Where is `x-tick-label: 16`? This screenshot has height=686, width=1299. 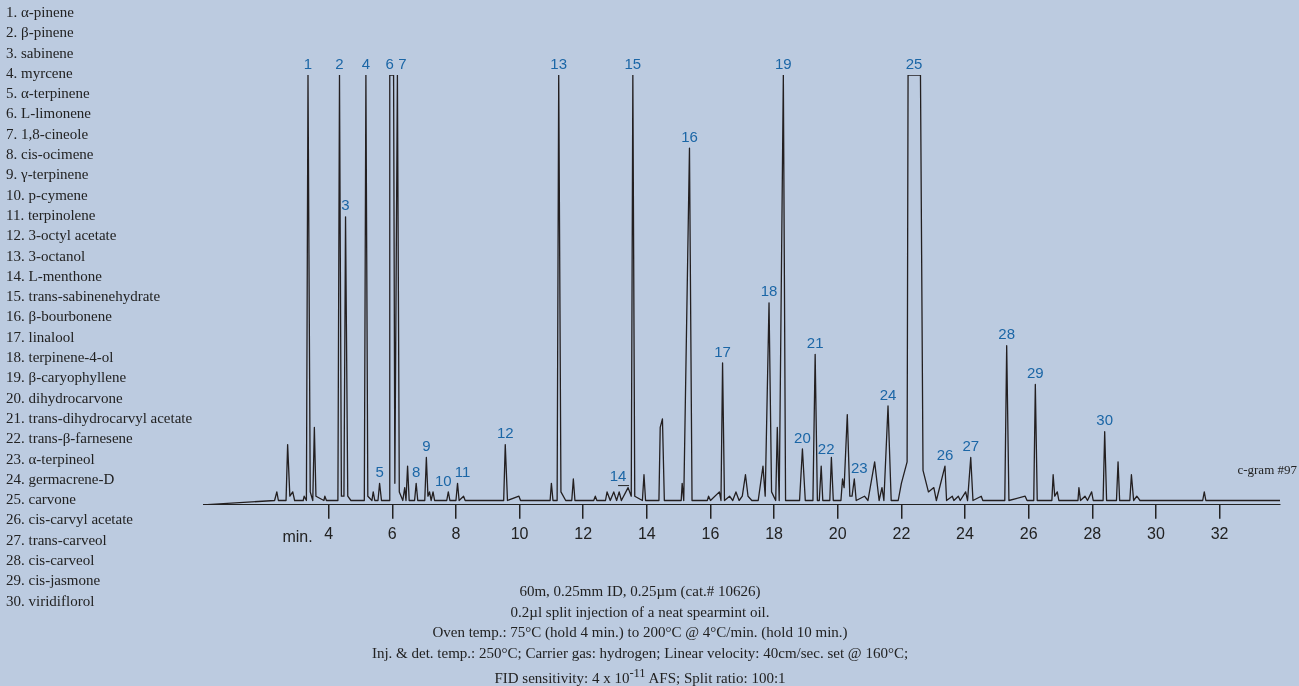
x-tick-label: 16 is located at coordinates (710, 533).